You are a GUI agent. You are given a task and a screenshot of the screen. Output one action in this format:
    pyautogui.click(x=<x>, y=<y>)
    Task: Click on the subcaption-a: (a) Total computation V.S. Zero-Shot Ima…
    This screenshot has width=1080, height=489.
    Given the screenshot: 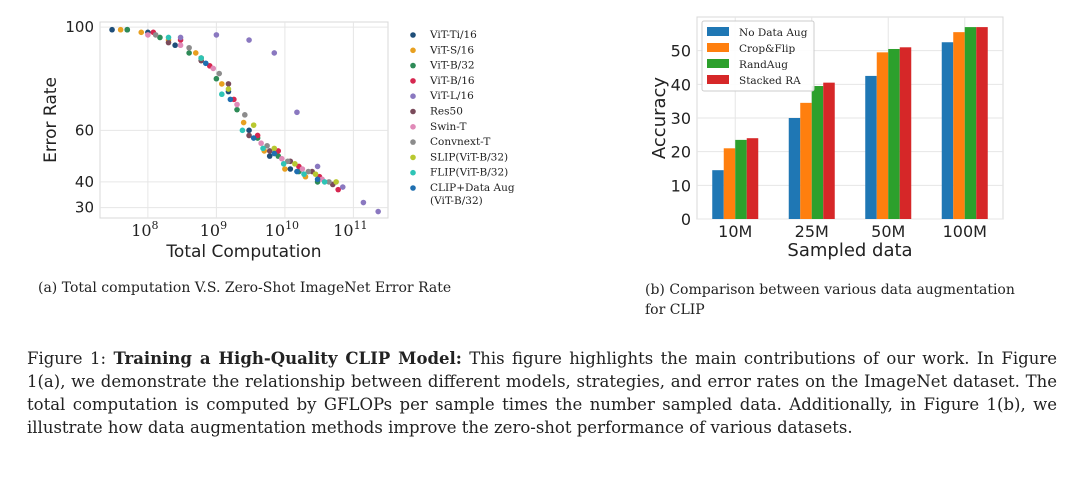 What is the action you would take?
    pyautogui.click(x=245, y=288)
    